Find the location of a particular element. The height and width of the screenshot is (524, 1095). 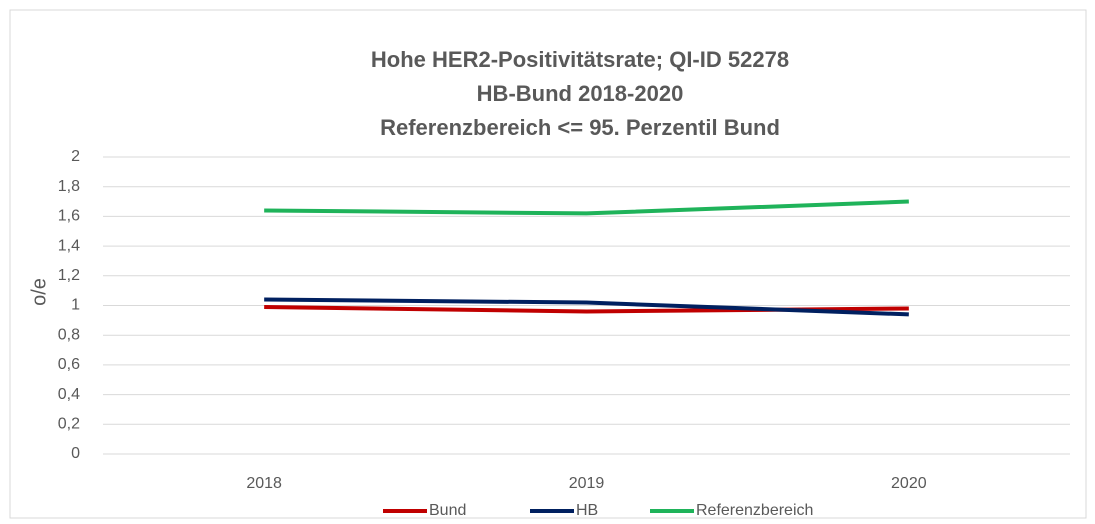

y-tick-label: 0,8 is located at coordinates (69, 334).